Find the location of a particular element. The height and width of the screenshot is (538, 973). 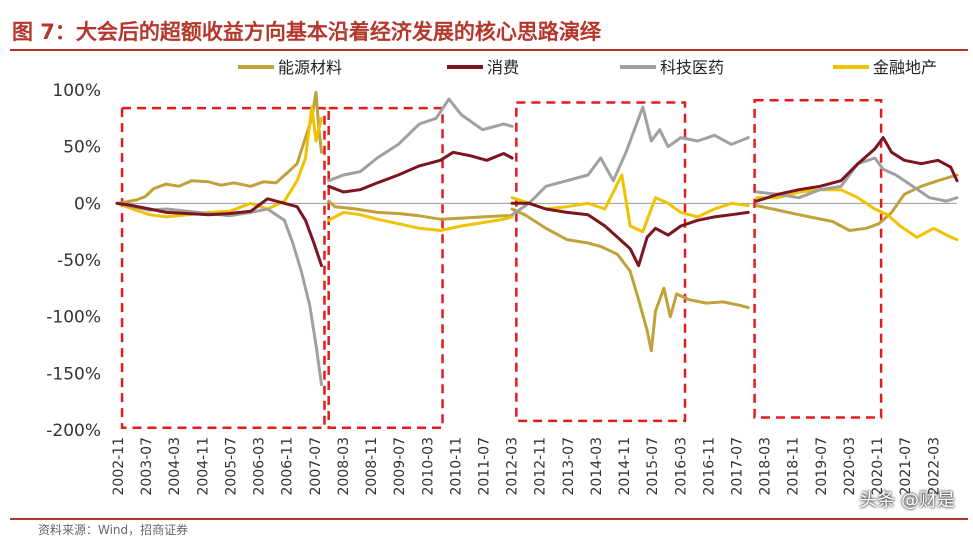

legend-label: 消费 is located at coordinates (503, 67).